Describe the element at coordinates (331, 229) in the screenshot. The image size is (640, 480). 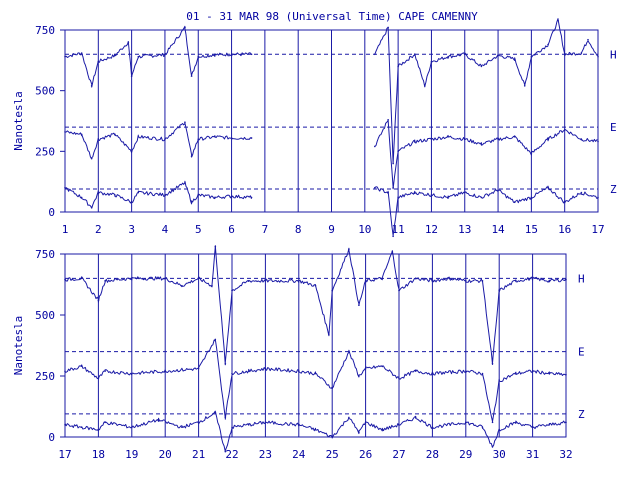
I see `x-tick-label: 9` at that location.